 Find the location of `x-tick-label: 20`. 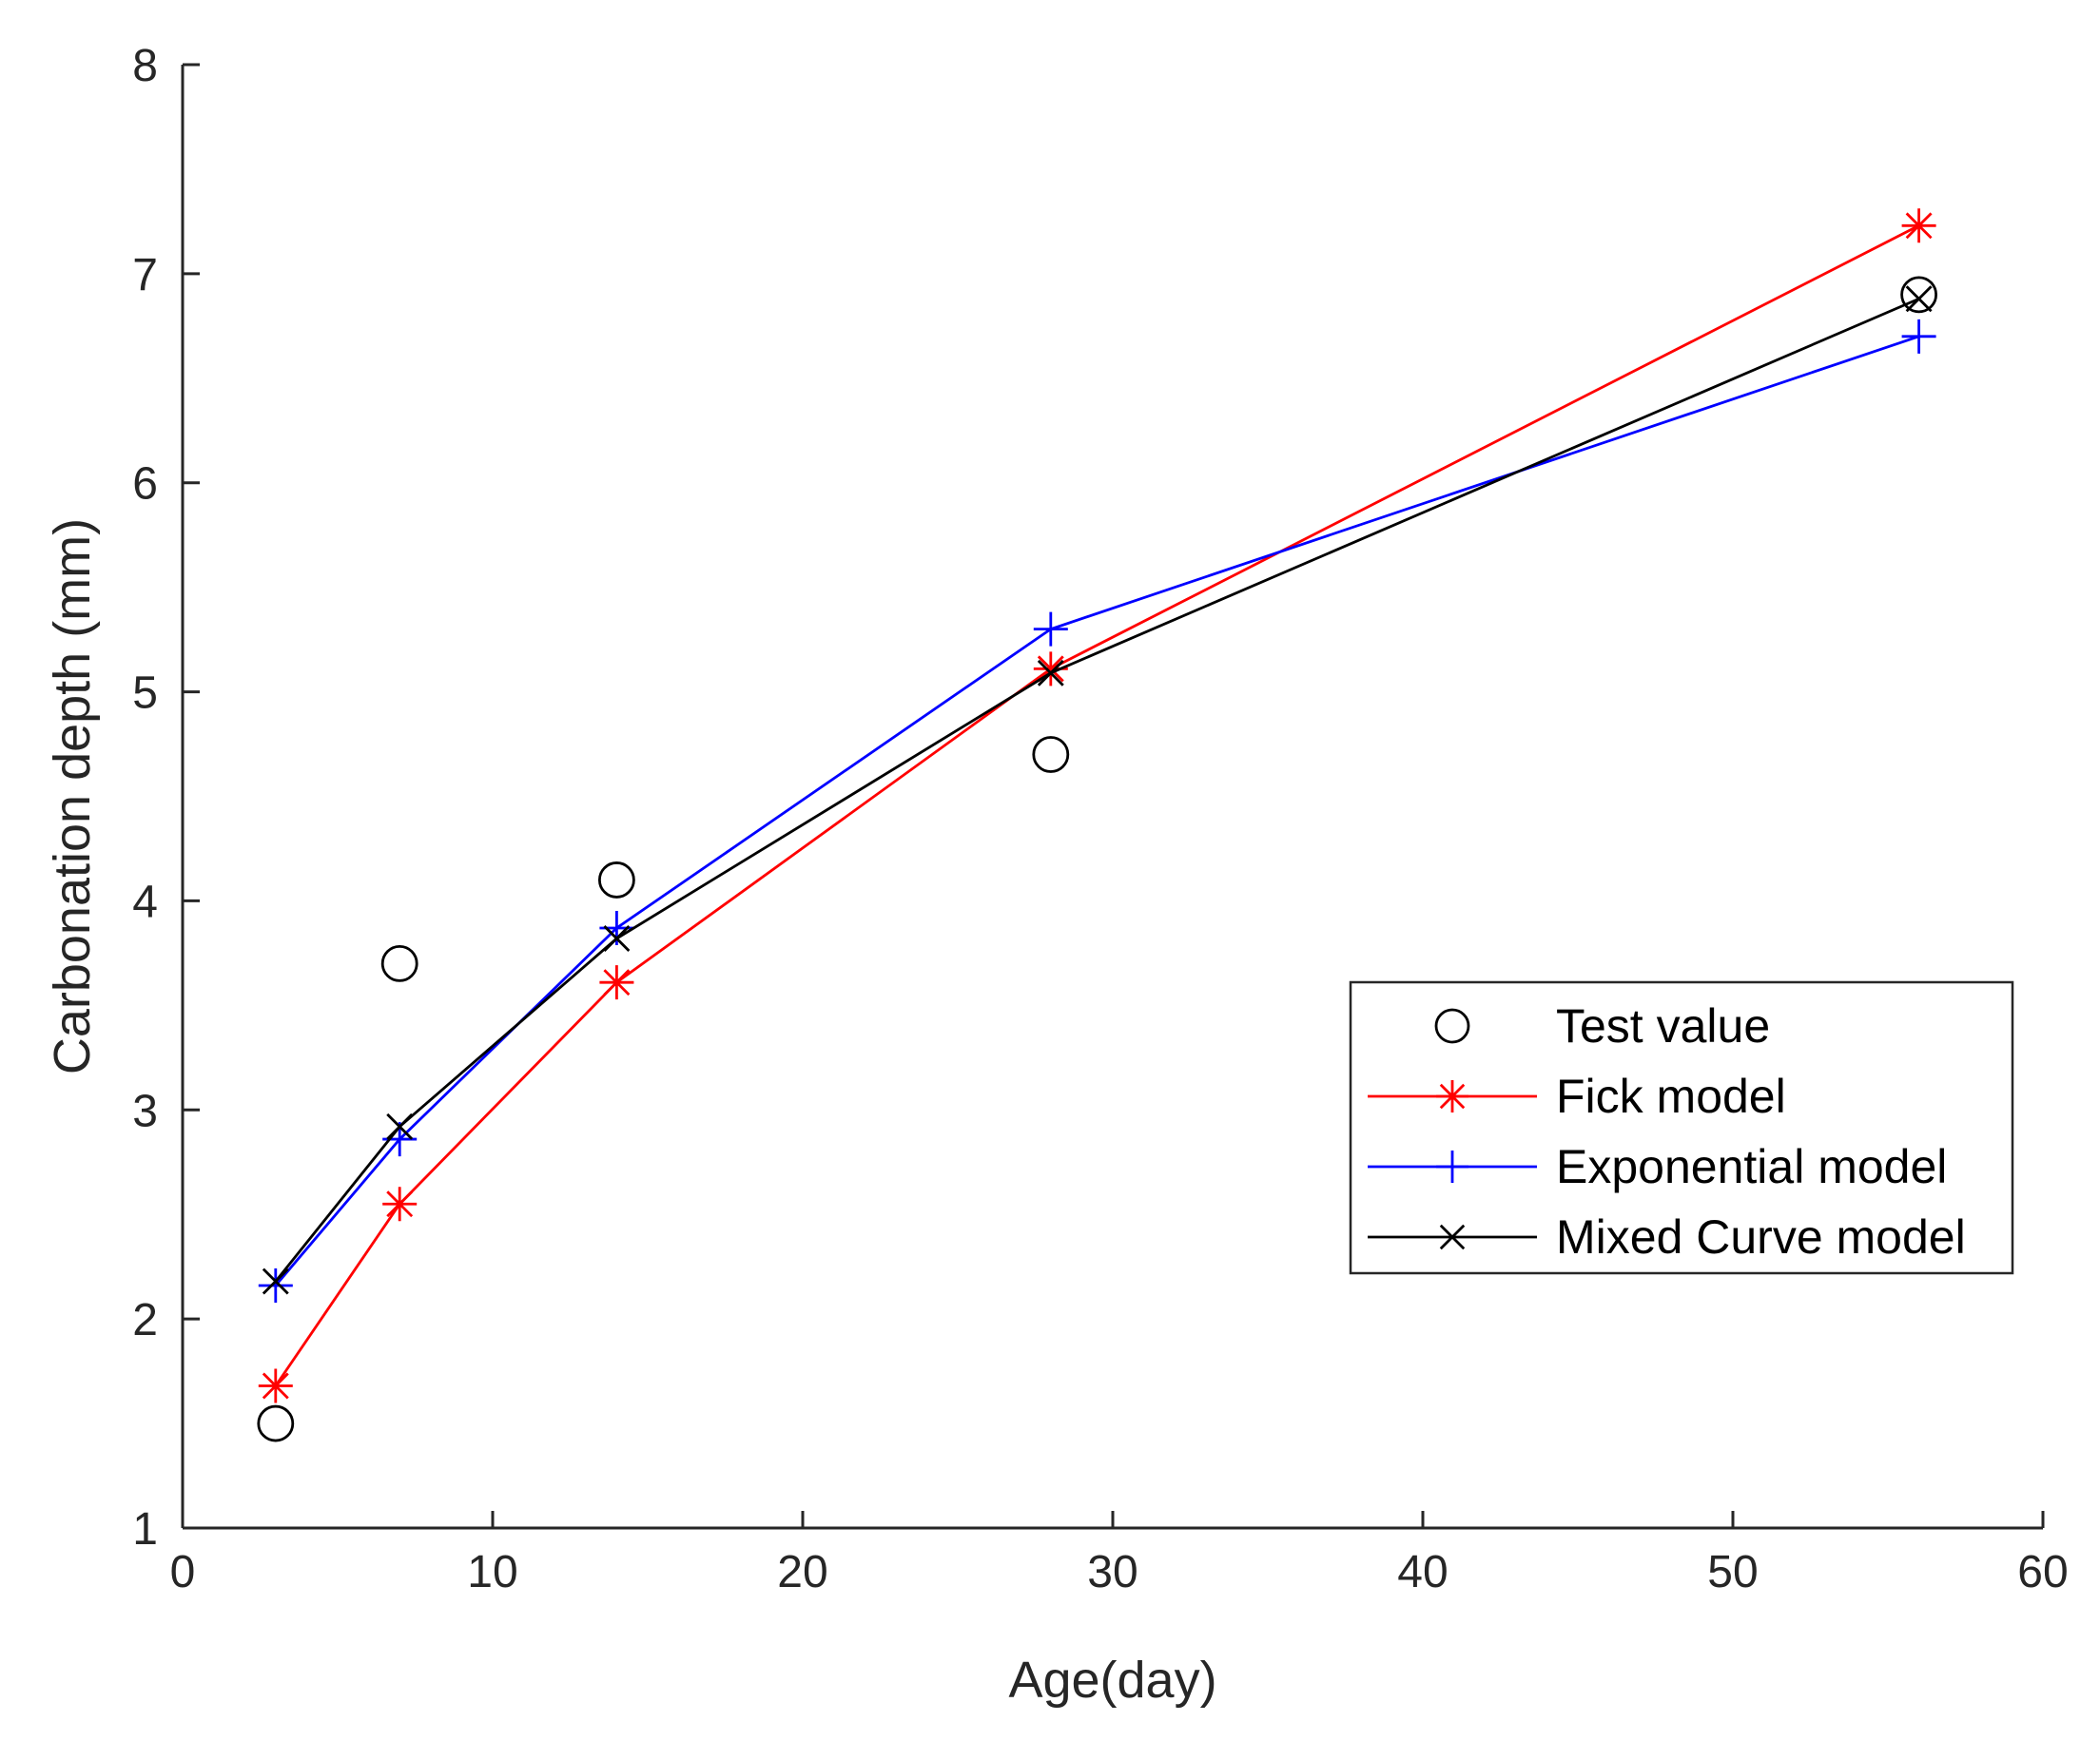

x-tick-label: 20 is located at coordinates (802, 1572).